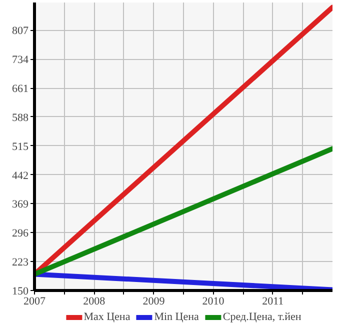 Image resolution: width=345 pixels, height=335 pixels. What do you see at coordinates (107, 317) in the screenshot?
I see `legend-label: Max Цена` at bounding box center [107, 317].